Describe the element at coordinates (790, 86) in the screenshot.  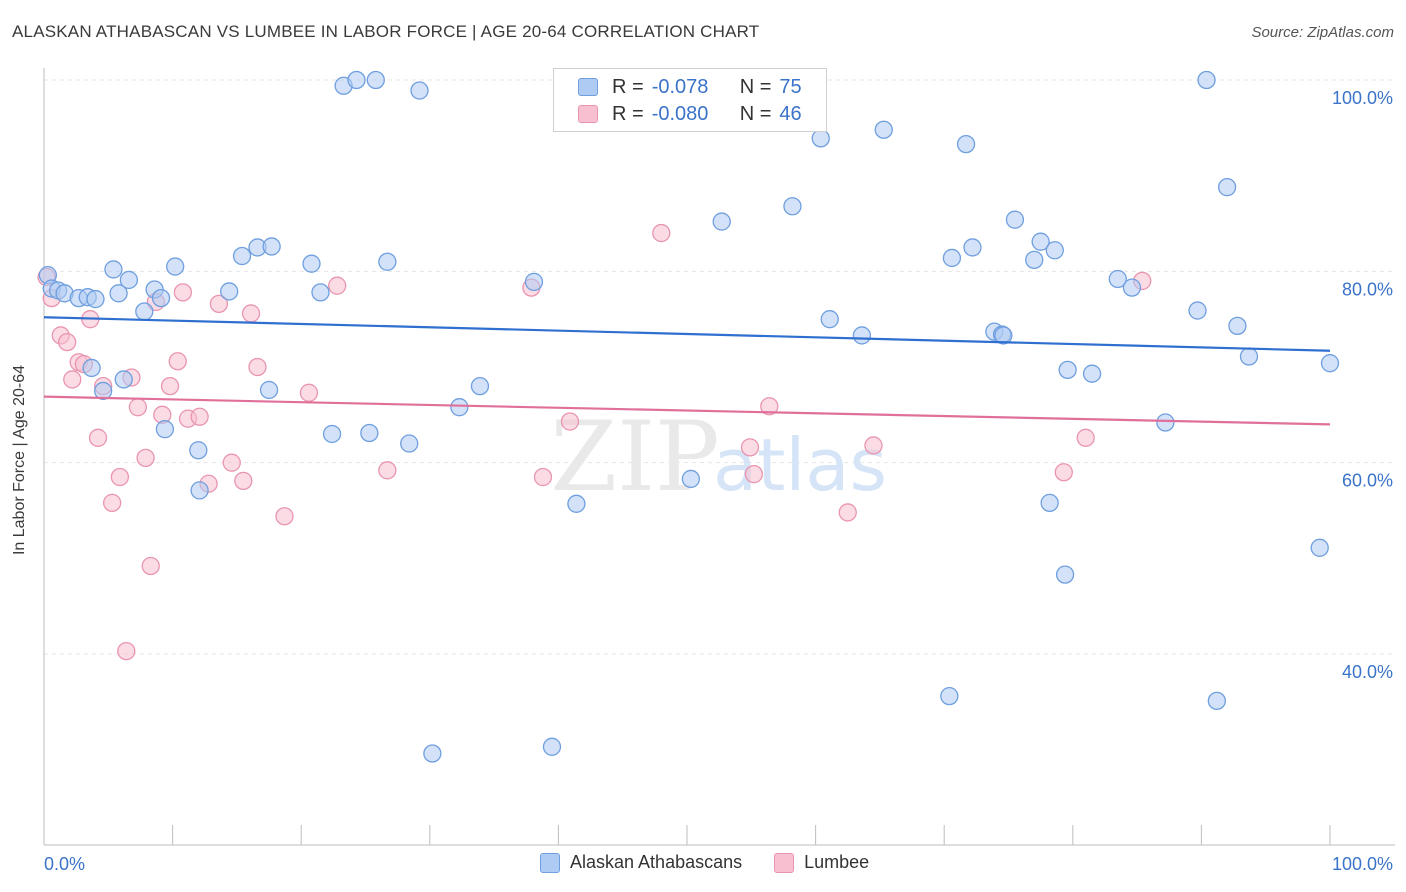
I see `legend-n-value-athabascan: 75` at that location.